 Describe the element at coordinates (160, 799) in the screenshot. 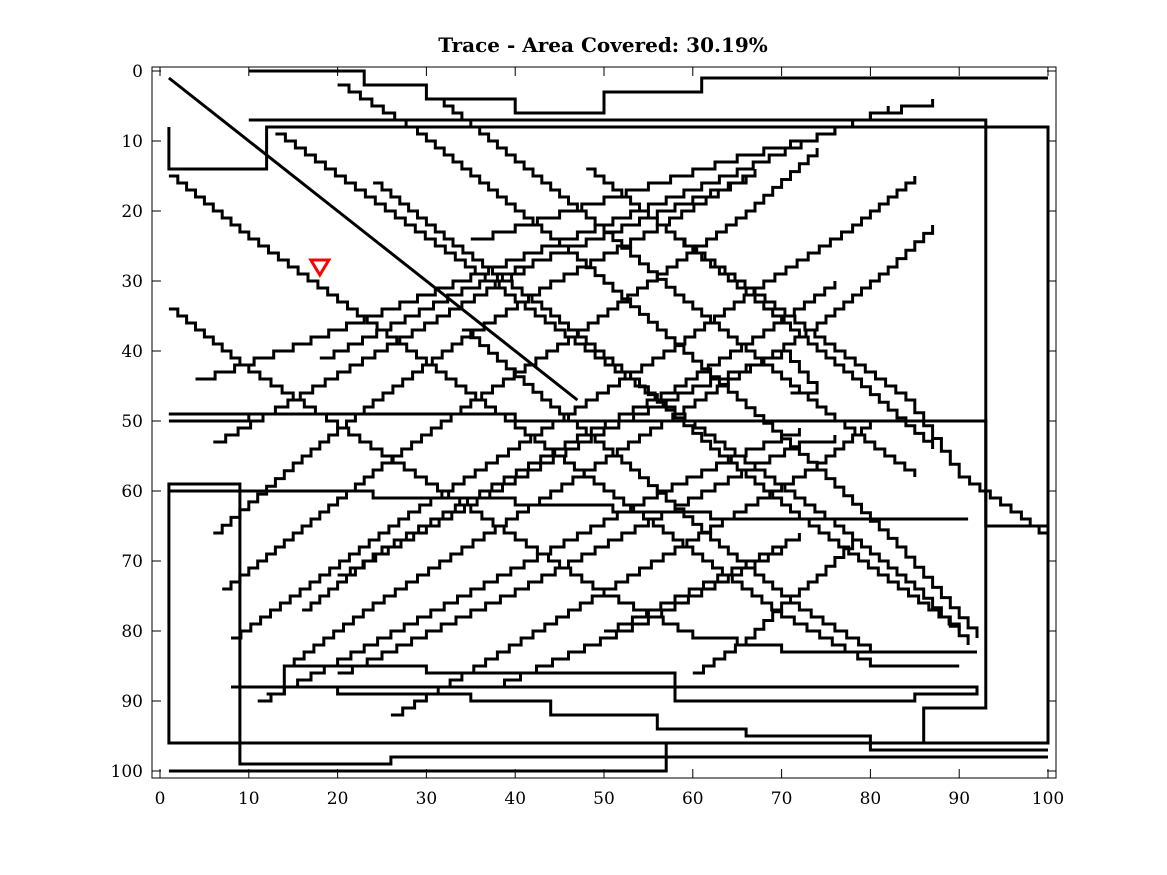

I see `x-tick-label-0: 0` at that location.